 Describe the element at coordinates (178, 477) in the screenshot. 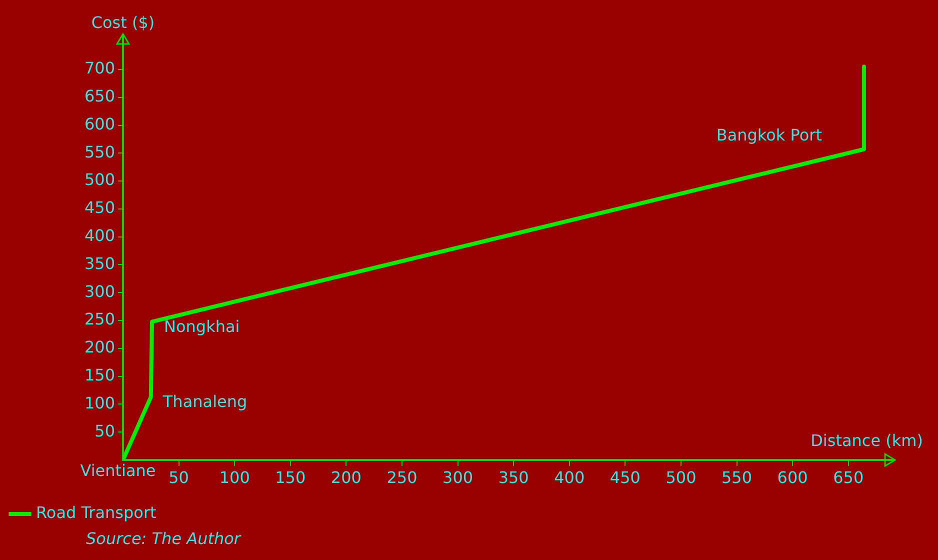

I see `x-tick-label: 50` at that location.